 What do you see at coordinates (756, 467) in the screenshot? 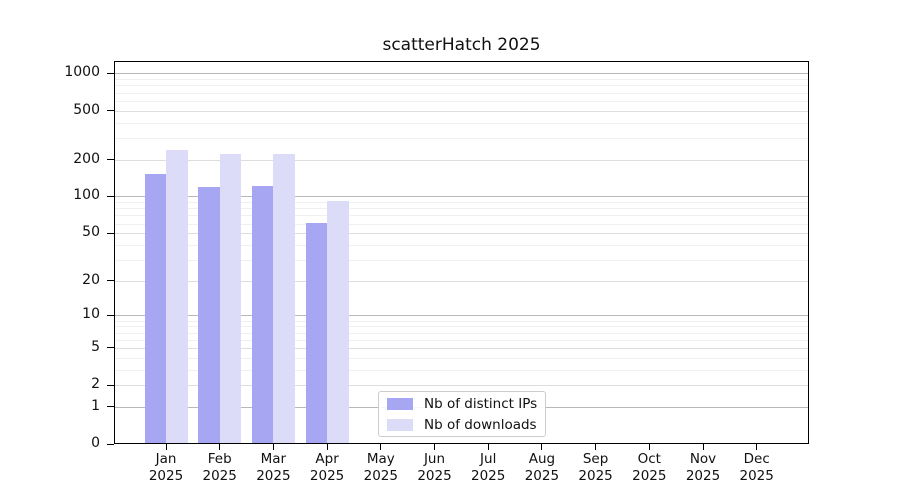
I see `x-tick-label-dec-2025: Dec 2025` at bounding box center [756, 467].